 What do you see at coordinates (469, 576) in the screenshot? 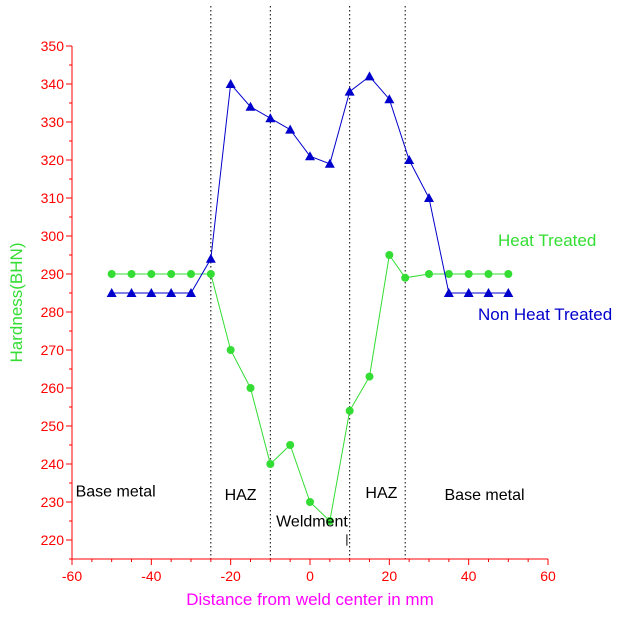
I see `x-tick-label: 40` at bounding box center [469, 576].